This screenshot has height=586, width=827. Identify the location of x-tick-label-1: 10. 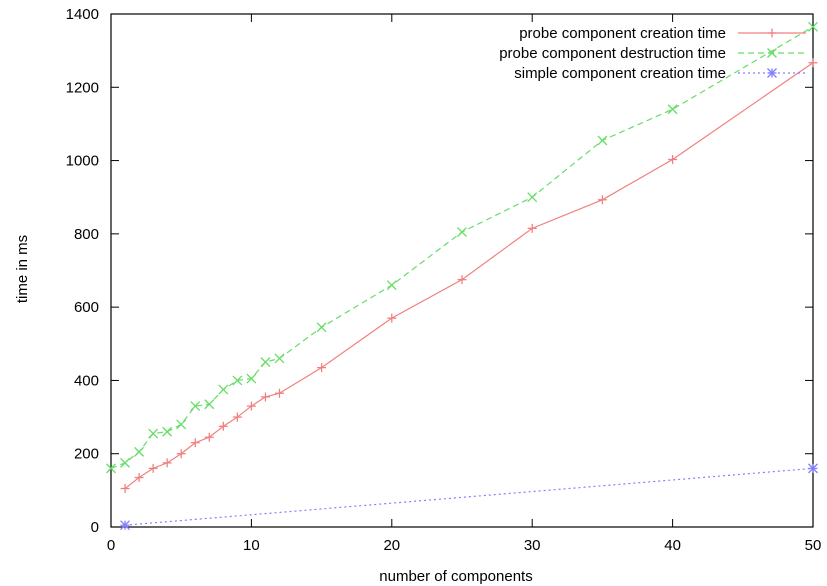
(251, 545).